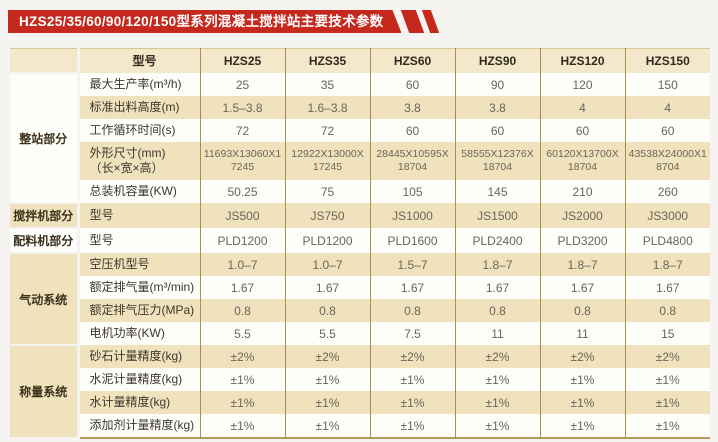 Image resolution: width=718 pixels, height=442 pixels. What do you see at coordinates (667, 333) in the screenshot?
I see `value-cell: 15` at bounding box center [667, 333].